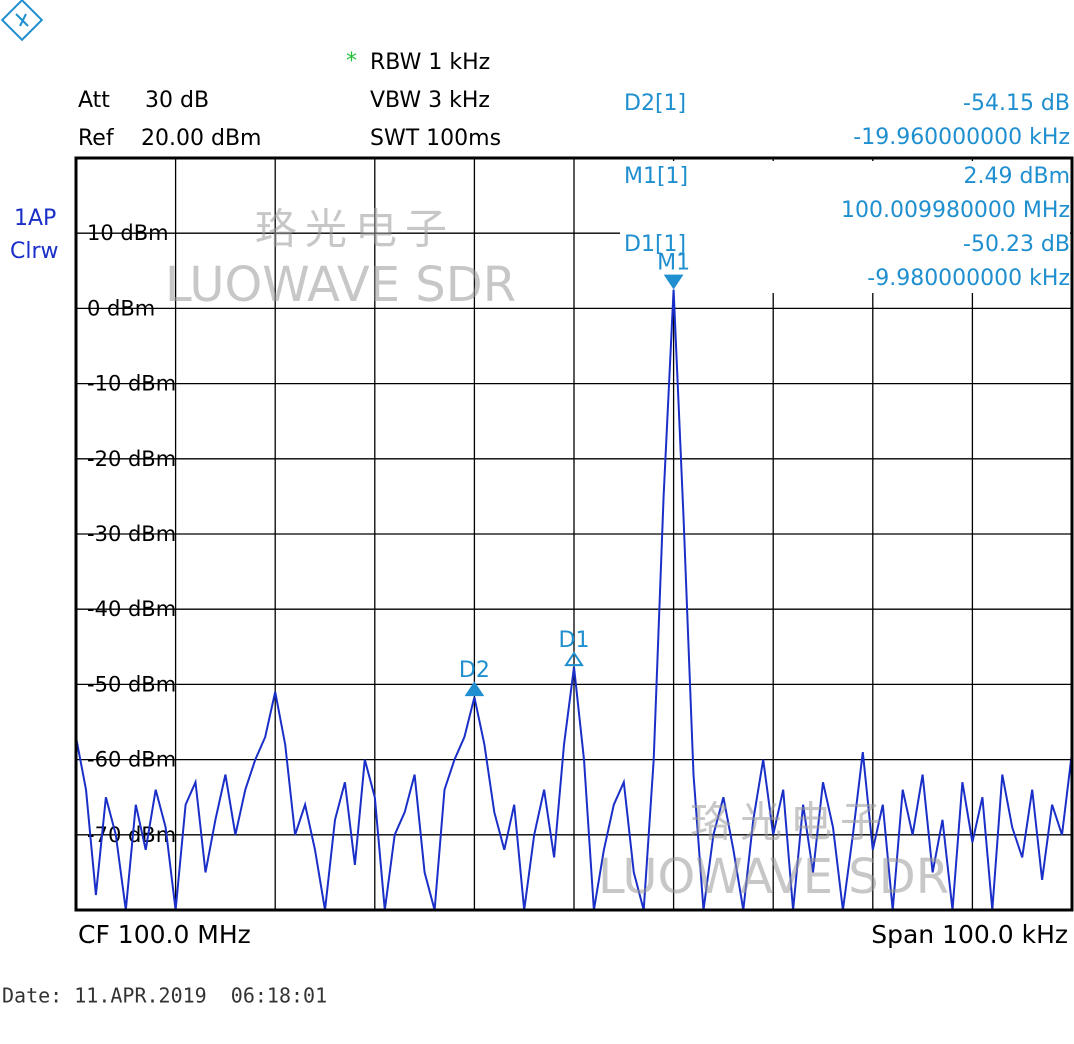 This screenshot has width=1074, height=1044. What do you see at coordinates (131, 609) in the screenshot?
I see `y-tick-label: -40 dBm` at bounding box center [131, 609].